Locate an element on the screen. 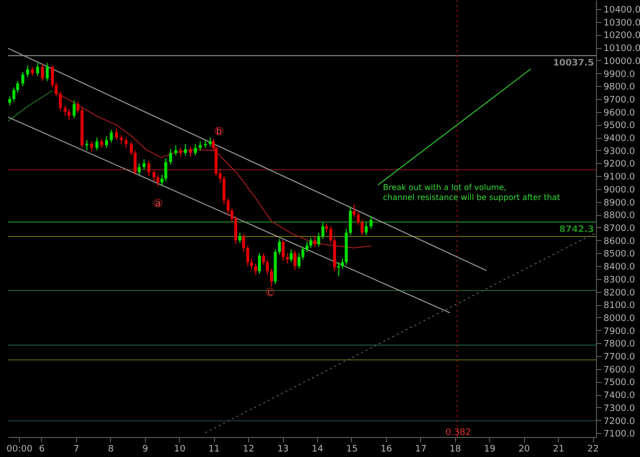 Image resolution: width=640 pixels, height=457 pixels. y-tick-label: 7100.0 is located at coordinates (620, 435).